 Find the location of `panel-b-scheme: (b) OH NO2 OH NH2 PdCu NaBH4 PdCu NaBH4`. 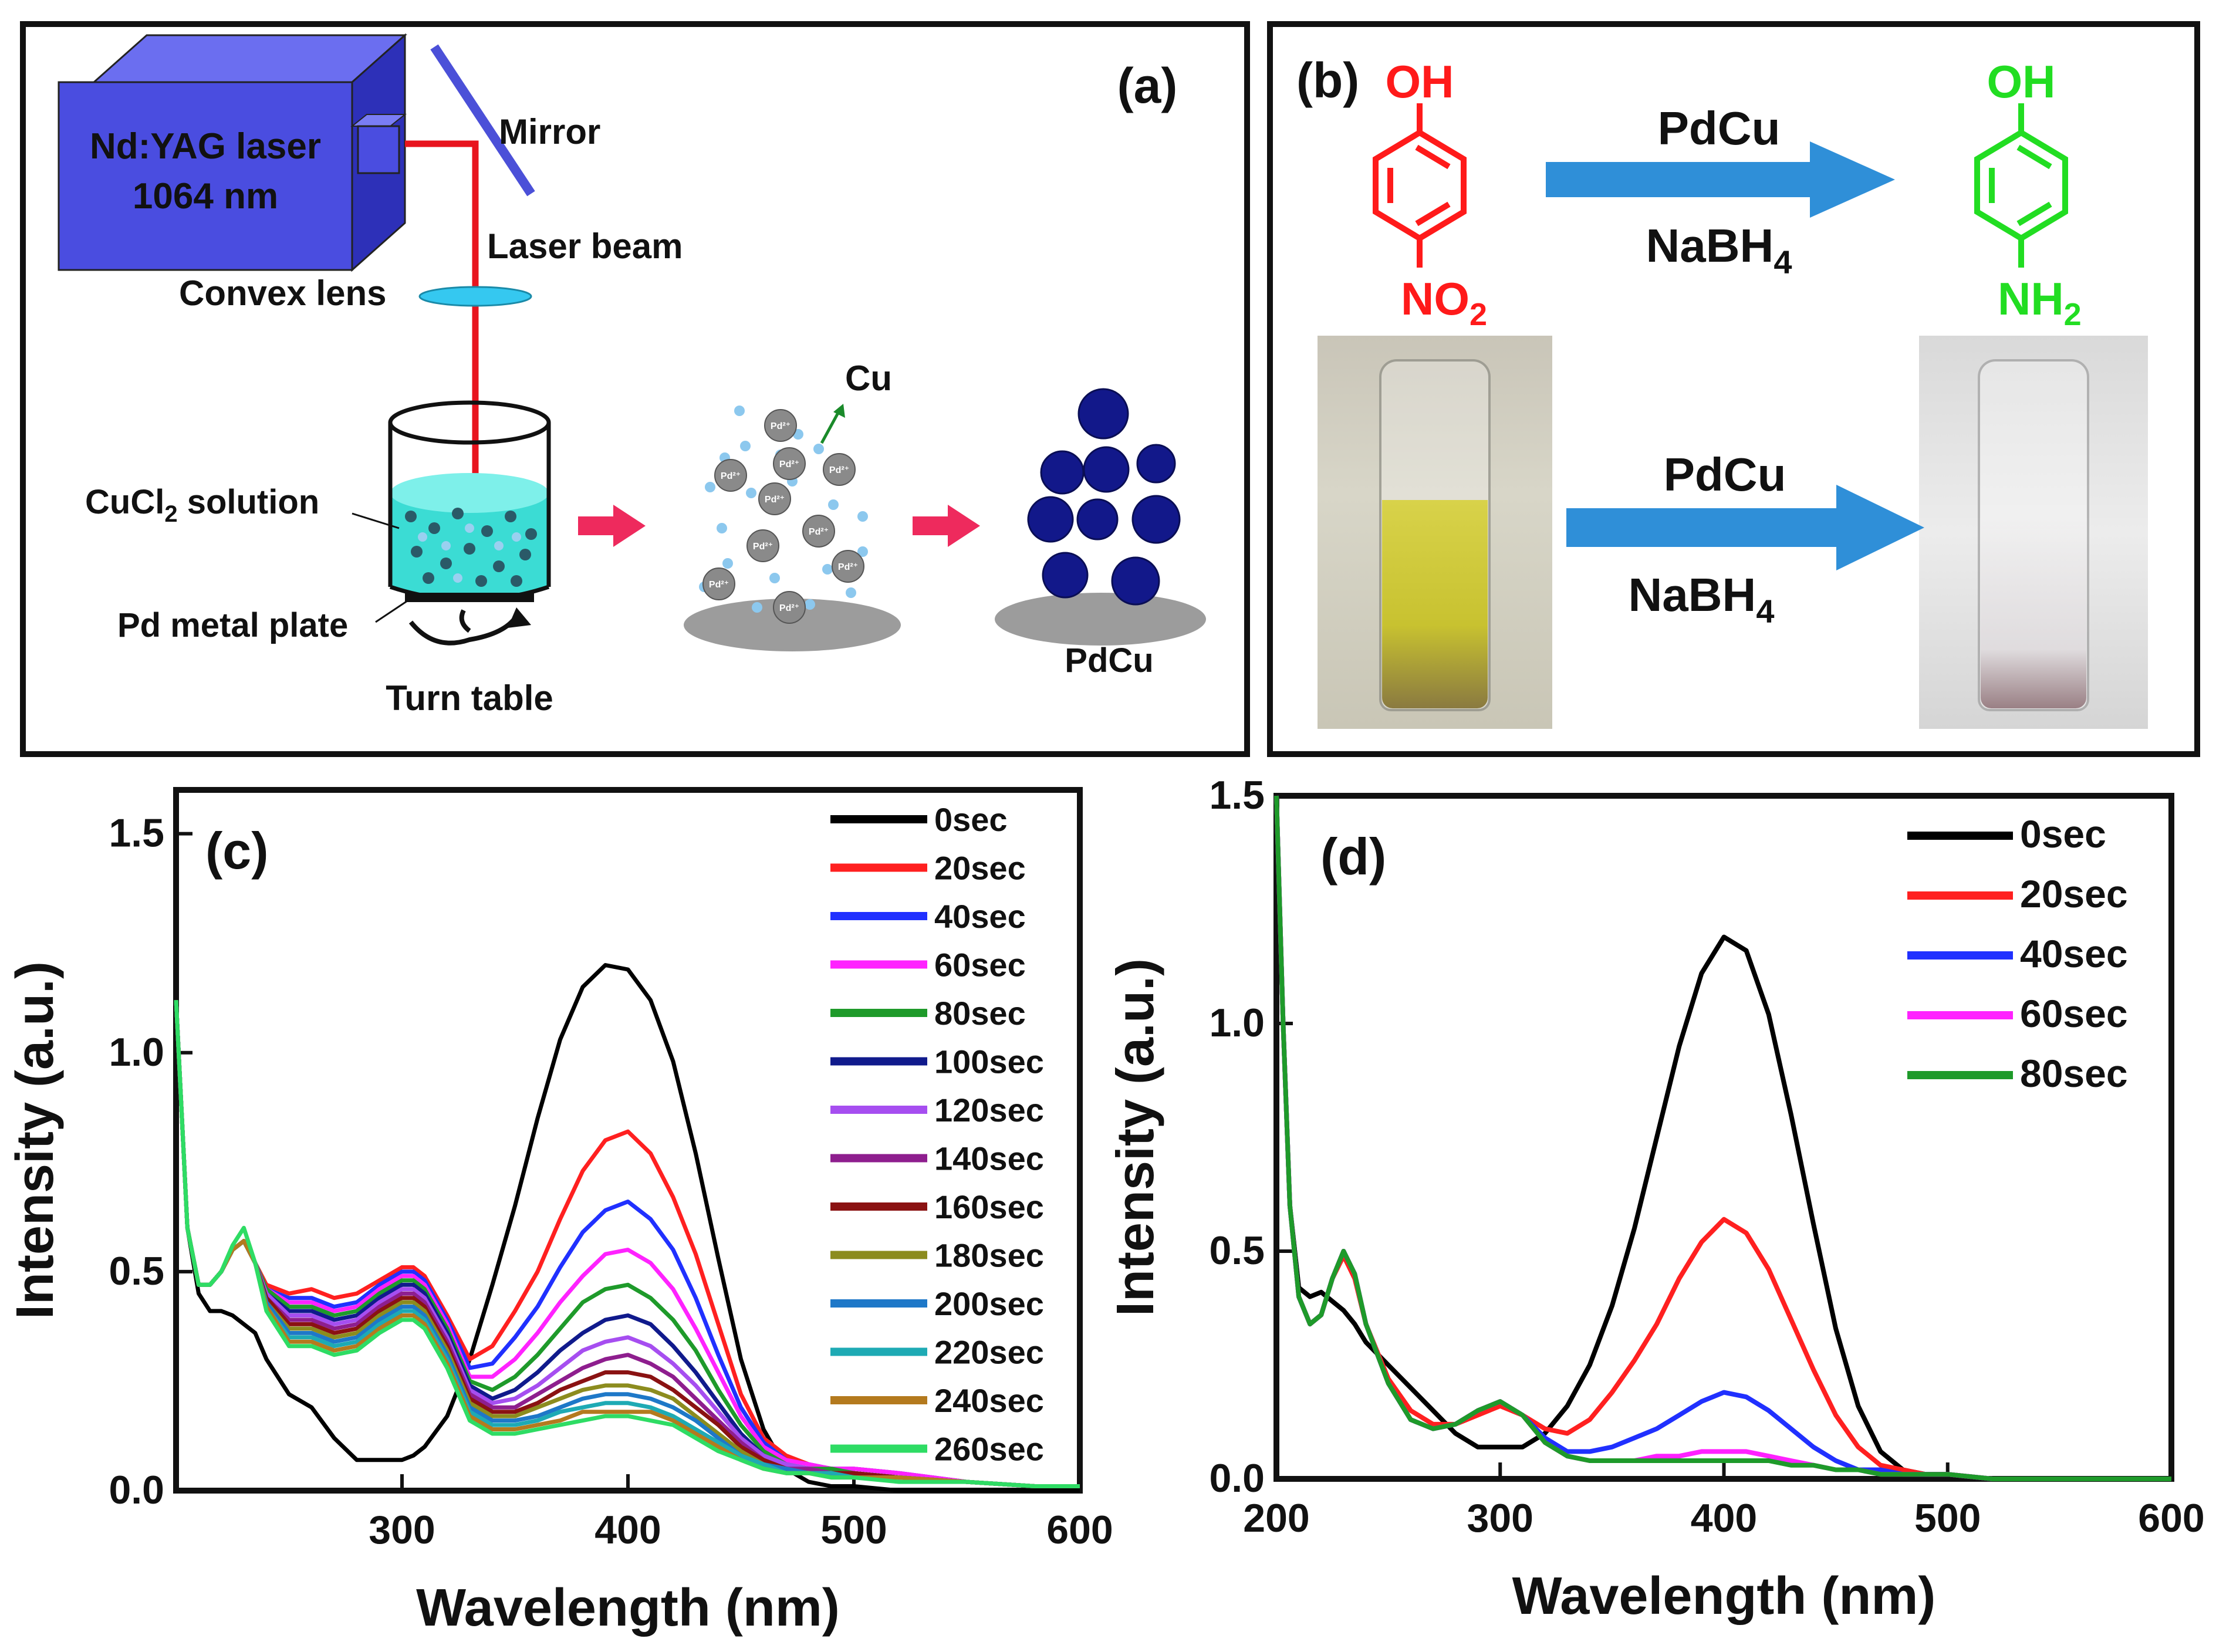

panel-b-scheme: (b) OH NO2 OH NH2 PdCu NaBH4 PdCu NaBH4 is located at coordinates (1689, 341).